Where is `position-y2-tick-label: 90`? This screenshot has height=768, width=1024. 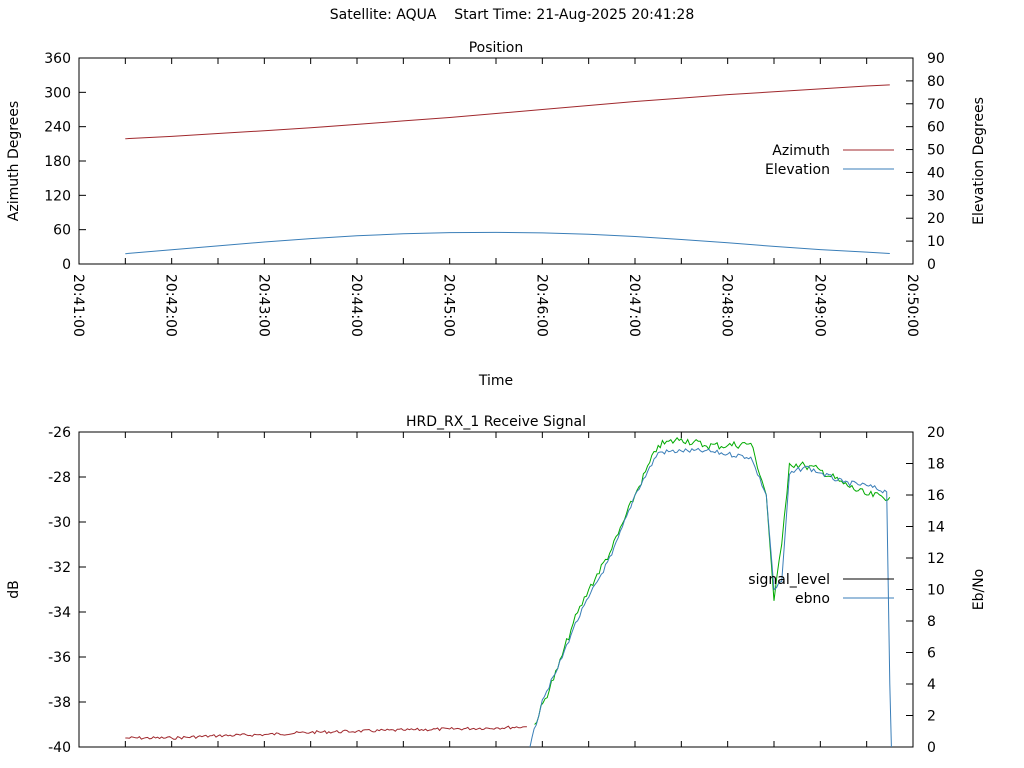 position-y2-tick-label: 90 is located at coordinates (936, 59).